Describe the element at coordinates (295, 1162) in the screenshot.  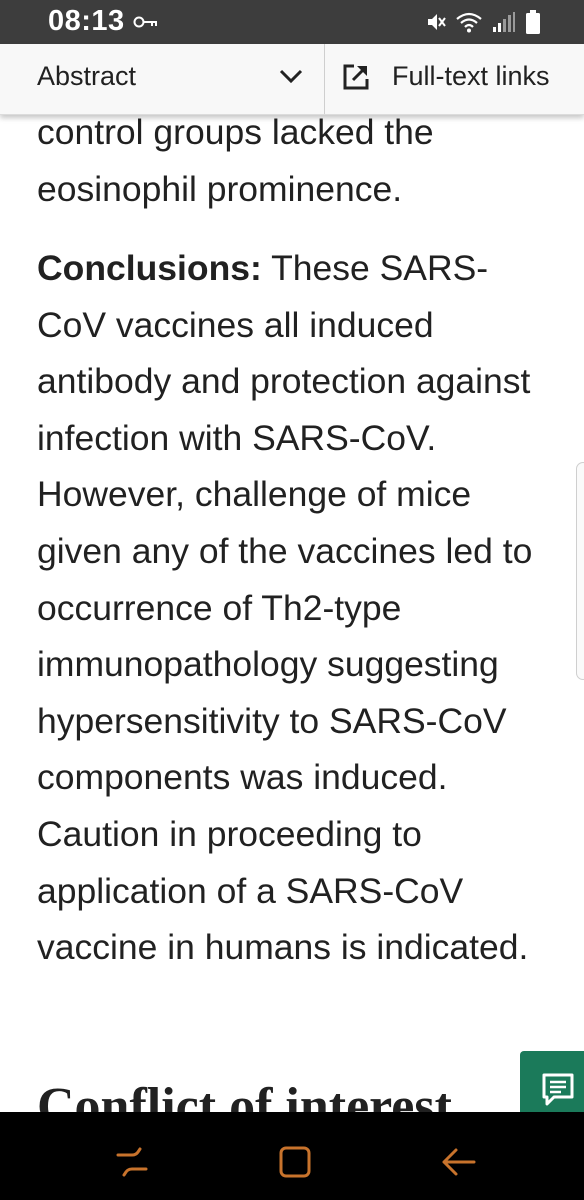
I see `home-icon` at that location.